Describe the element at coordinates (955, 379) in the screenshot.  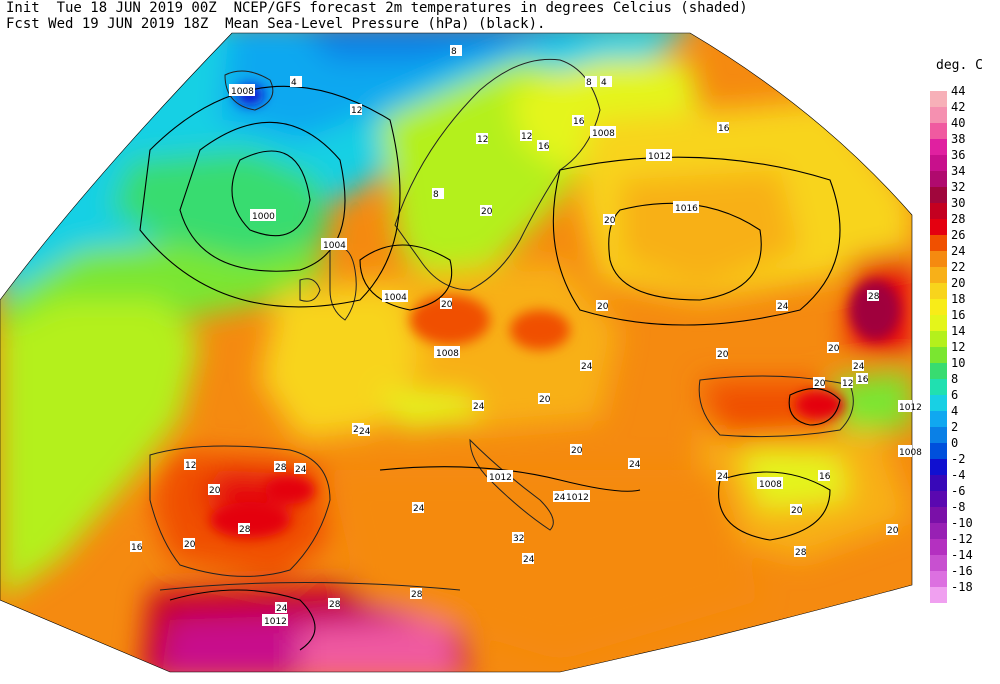
I see `legend-label: 8` at that location.